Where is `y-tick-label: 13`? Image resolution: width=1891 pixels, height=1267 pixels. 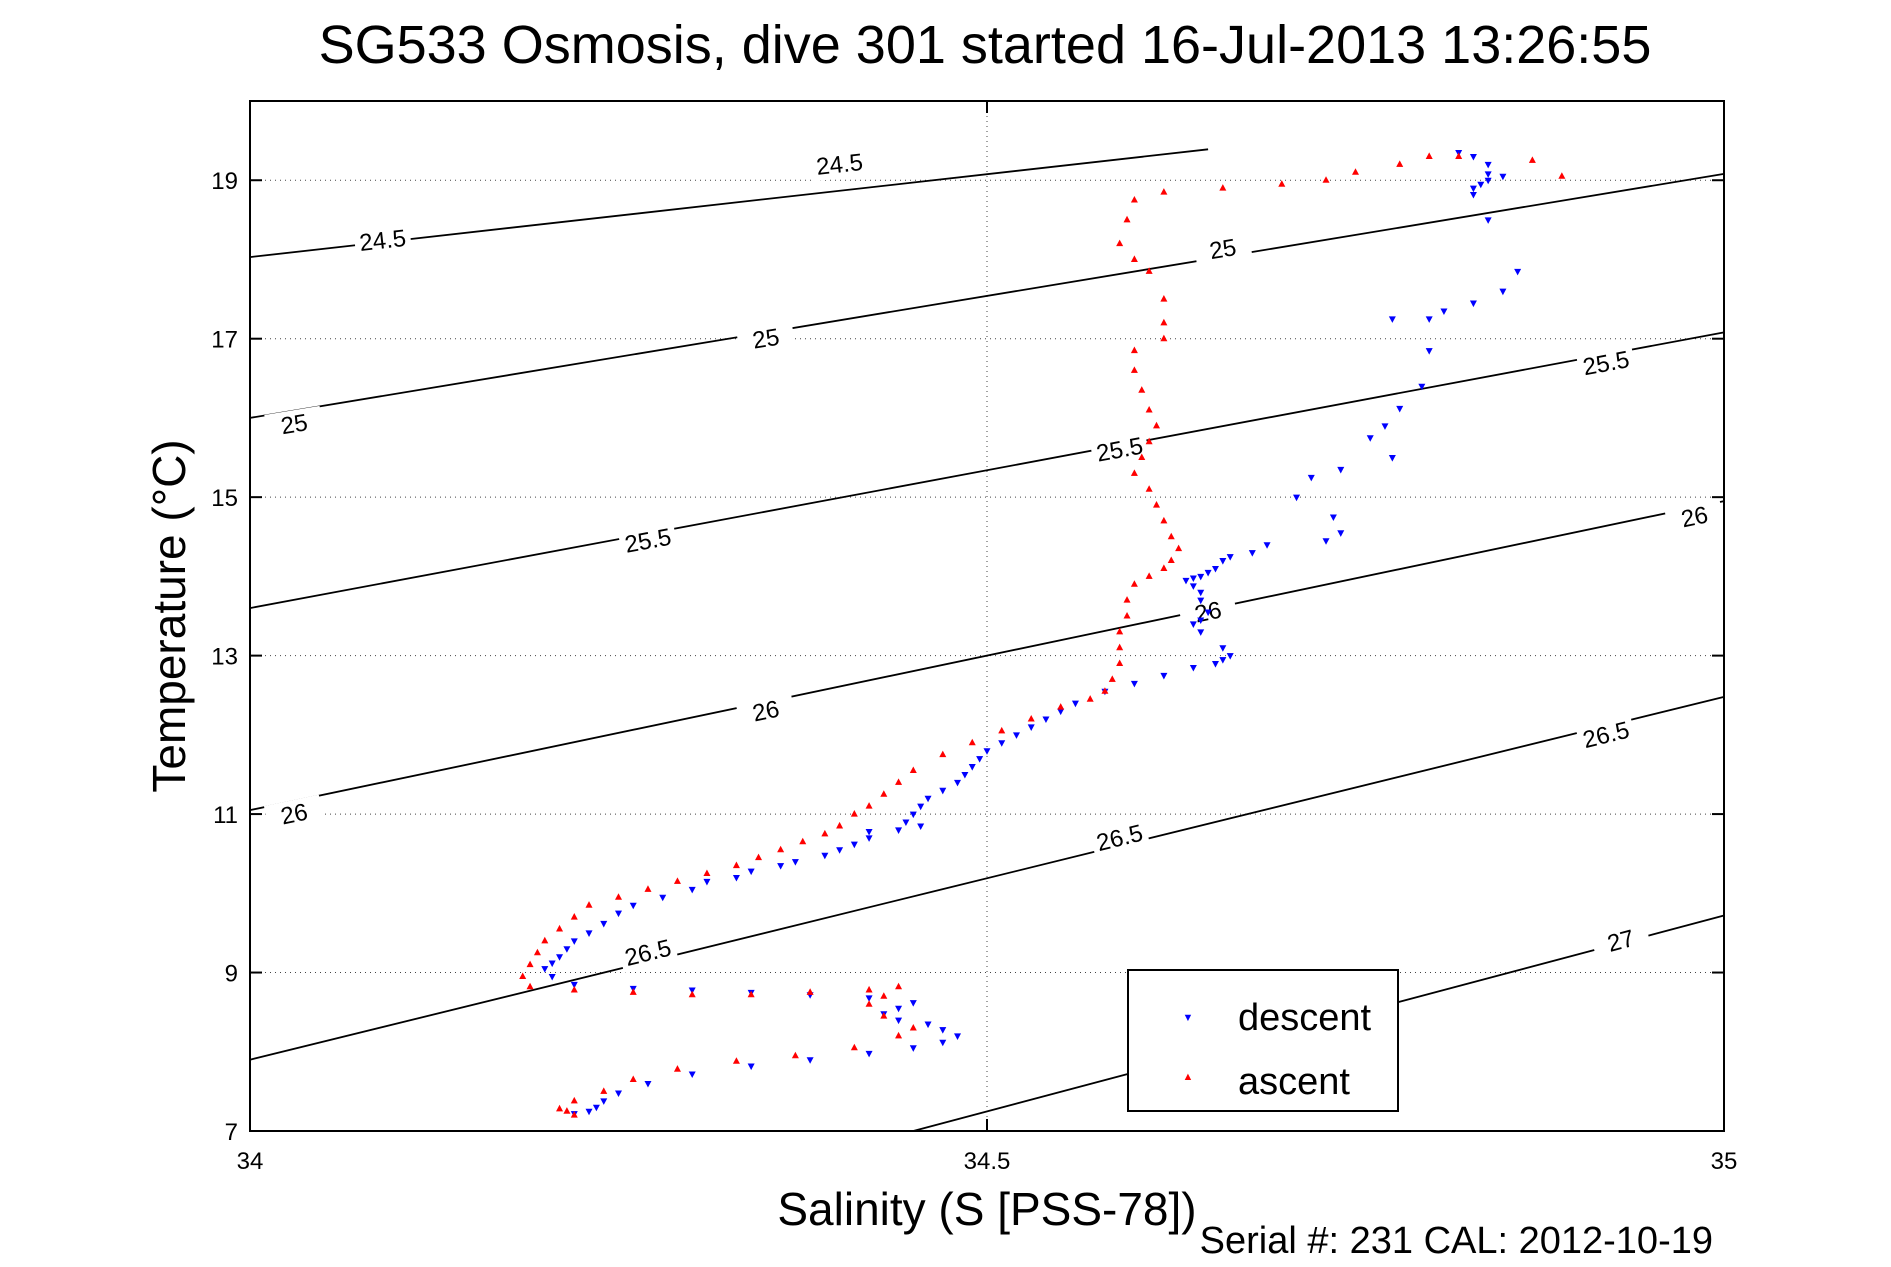
y-tick-label: 13 is located at coordinates (224, 657).